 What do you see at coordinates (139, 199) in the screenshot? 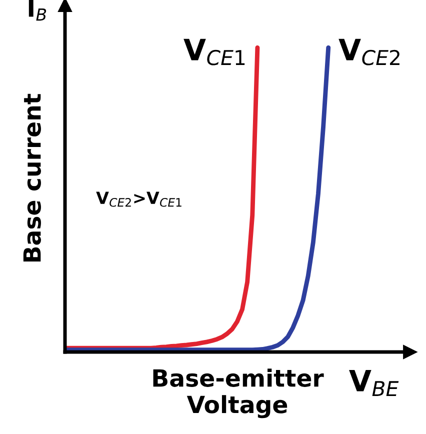
I see `annotation: V$_{CE2}$>V$_{CE1}$` at bounding box center [139, 199].